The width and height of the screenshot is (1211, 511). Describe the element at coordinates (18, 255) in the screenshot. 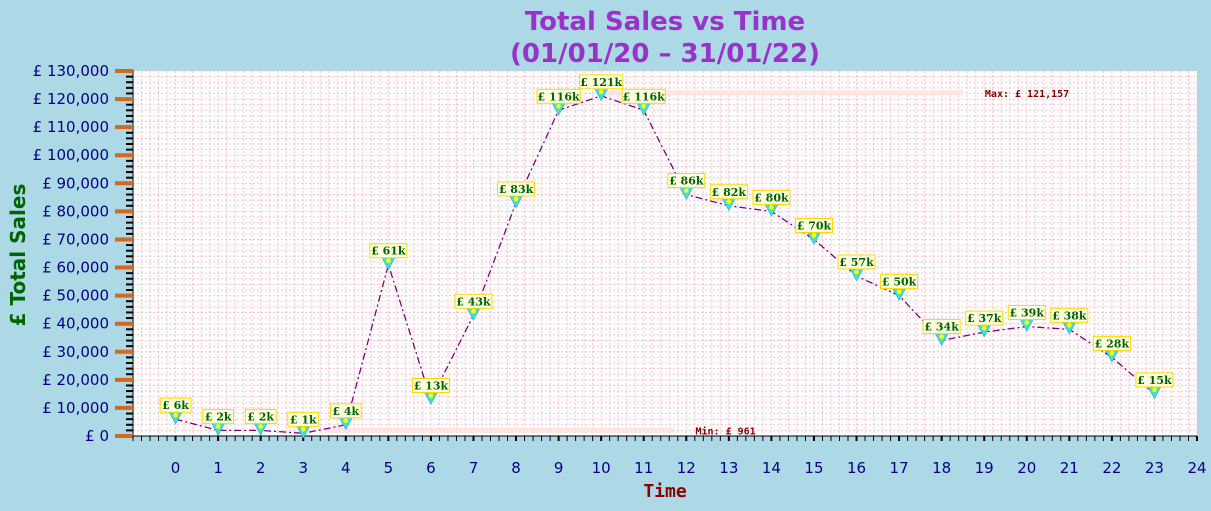

I see `y-axis-label: £ Total Sales` at that location.